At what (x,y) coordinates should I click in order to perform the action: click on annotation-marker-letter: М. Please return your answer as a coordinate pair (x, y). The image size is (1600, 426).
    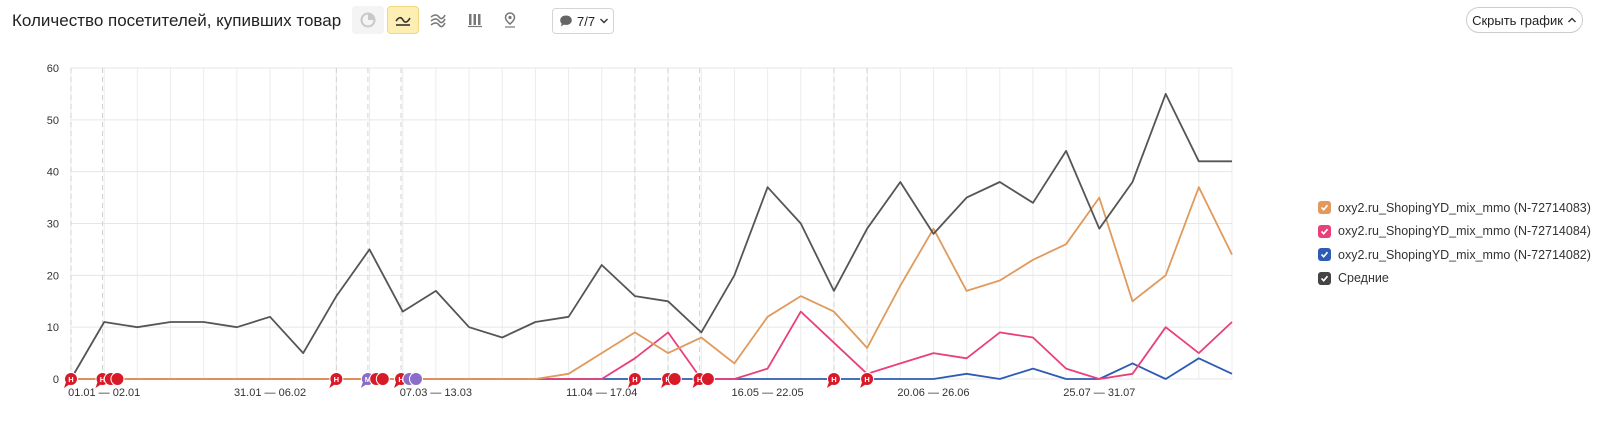
    Looking at the image, I should click on (368, 379).